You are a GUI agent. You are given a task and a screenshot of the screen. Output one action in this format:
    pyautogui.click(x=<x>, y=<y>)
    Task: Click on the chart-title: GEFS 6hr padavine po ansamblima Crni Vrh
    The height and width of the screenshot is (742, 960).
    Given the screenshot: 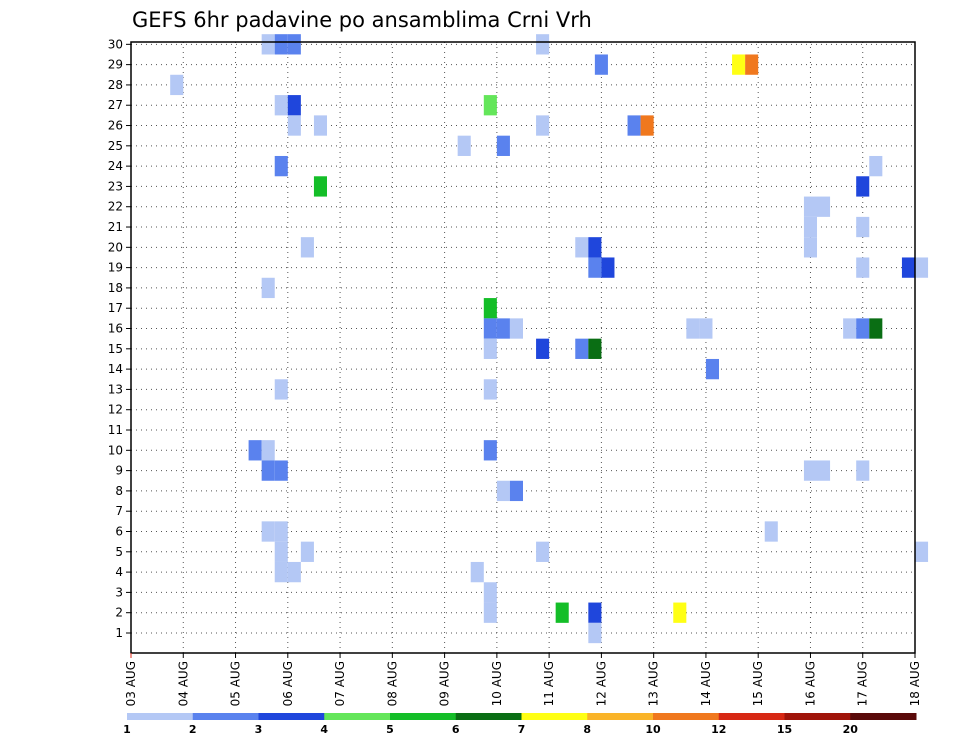 What is the action you would take?
    pyautogui.click(x=362, y=20)
    